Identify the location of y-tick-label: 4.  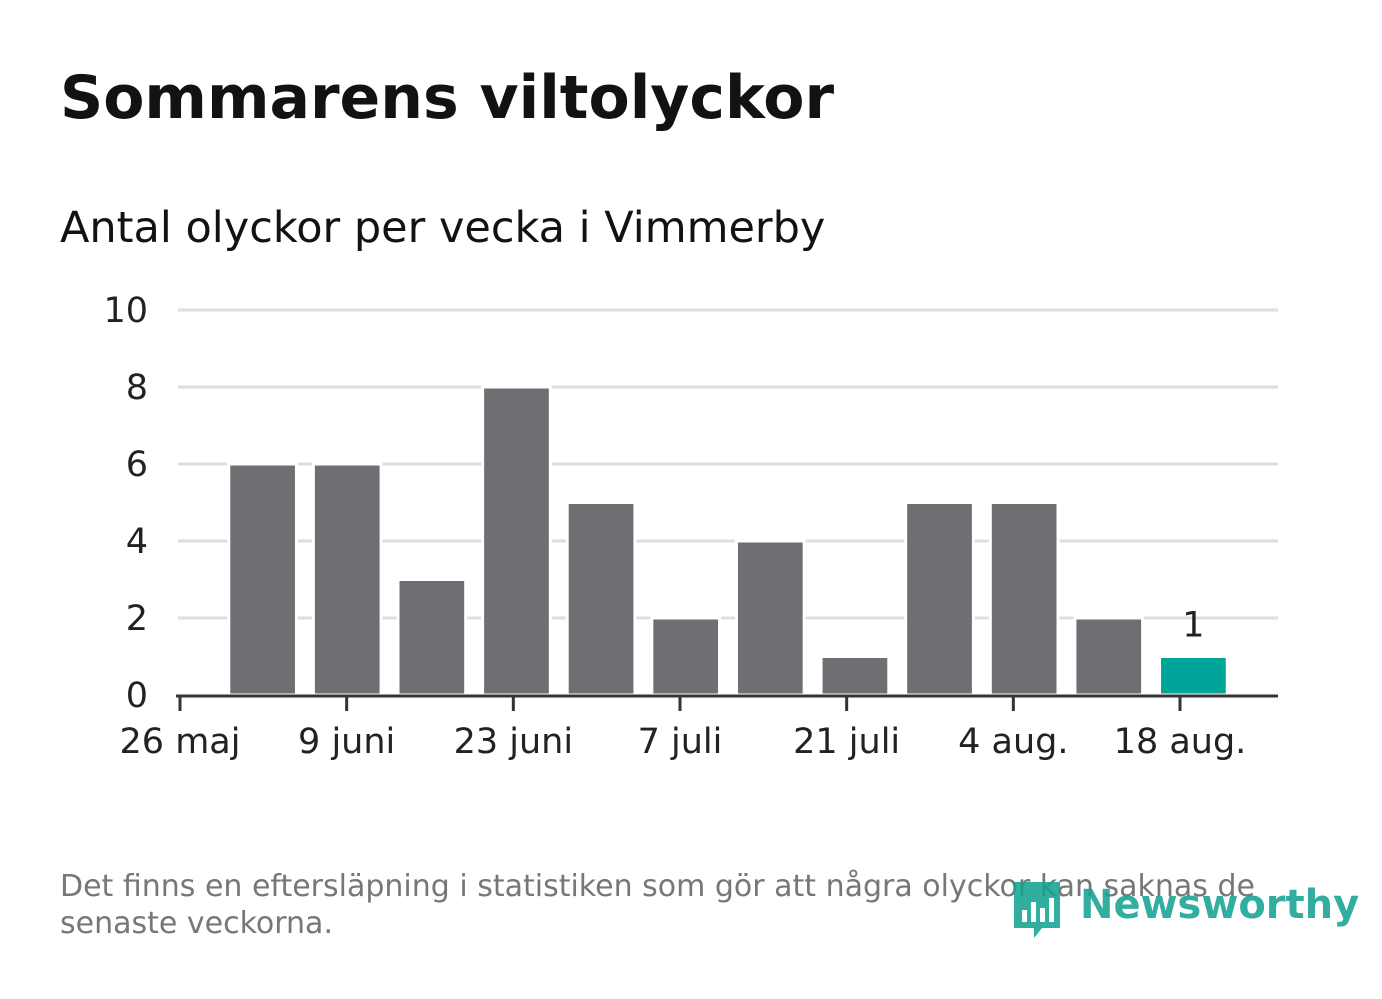
(137, 542).